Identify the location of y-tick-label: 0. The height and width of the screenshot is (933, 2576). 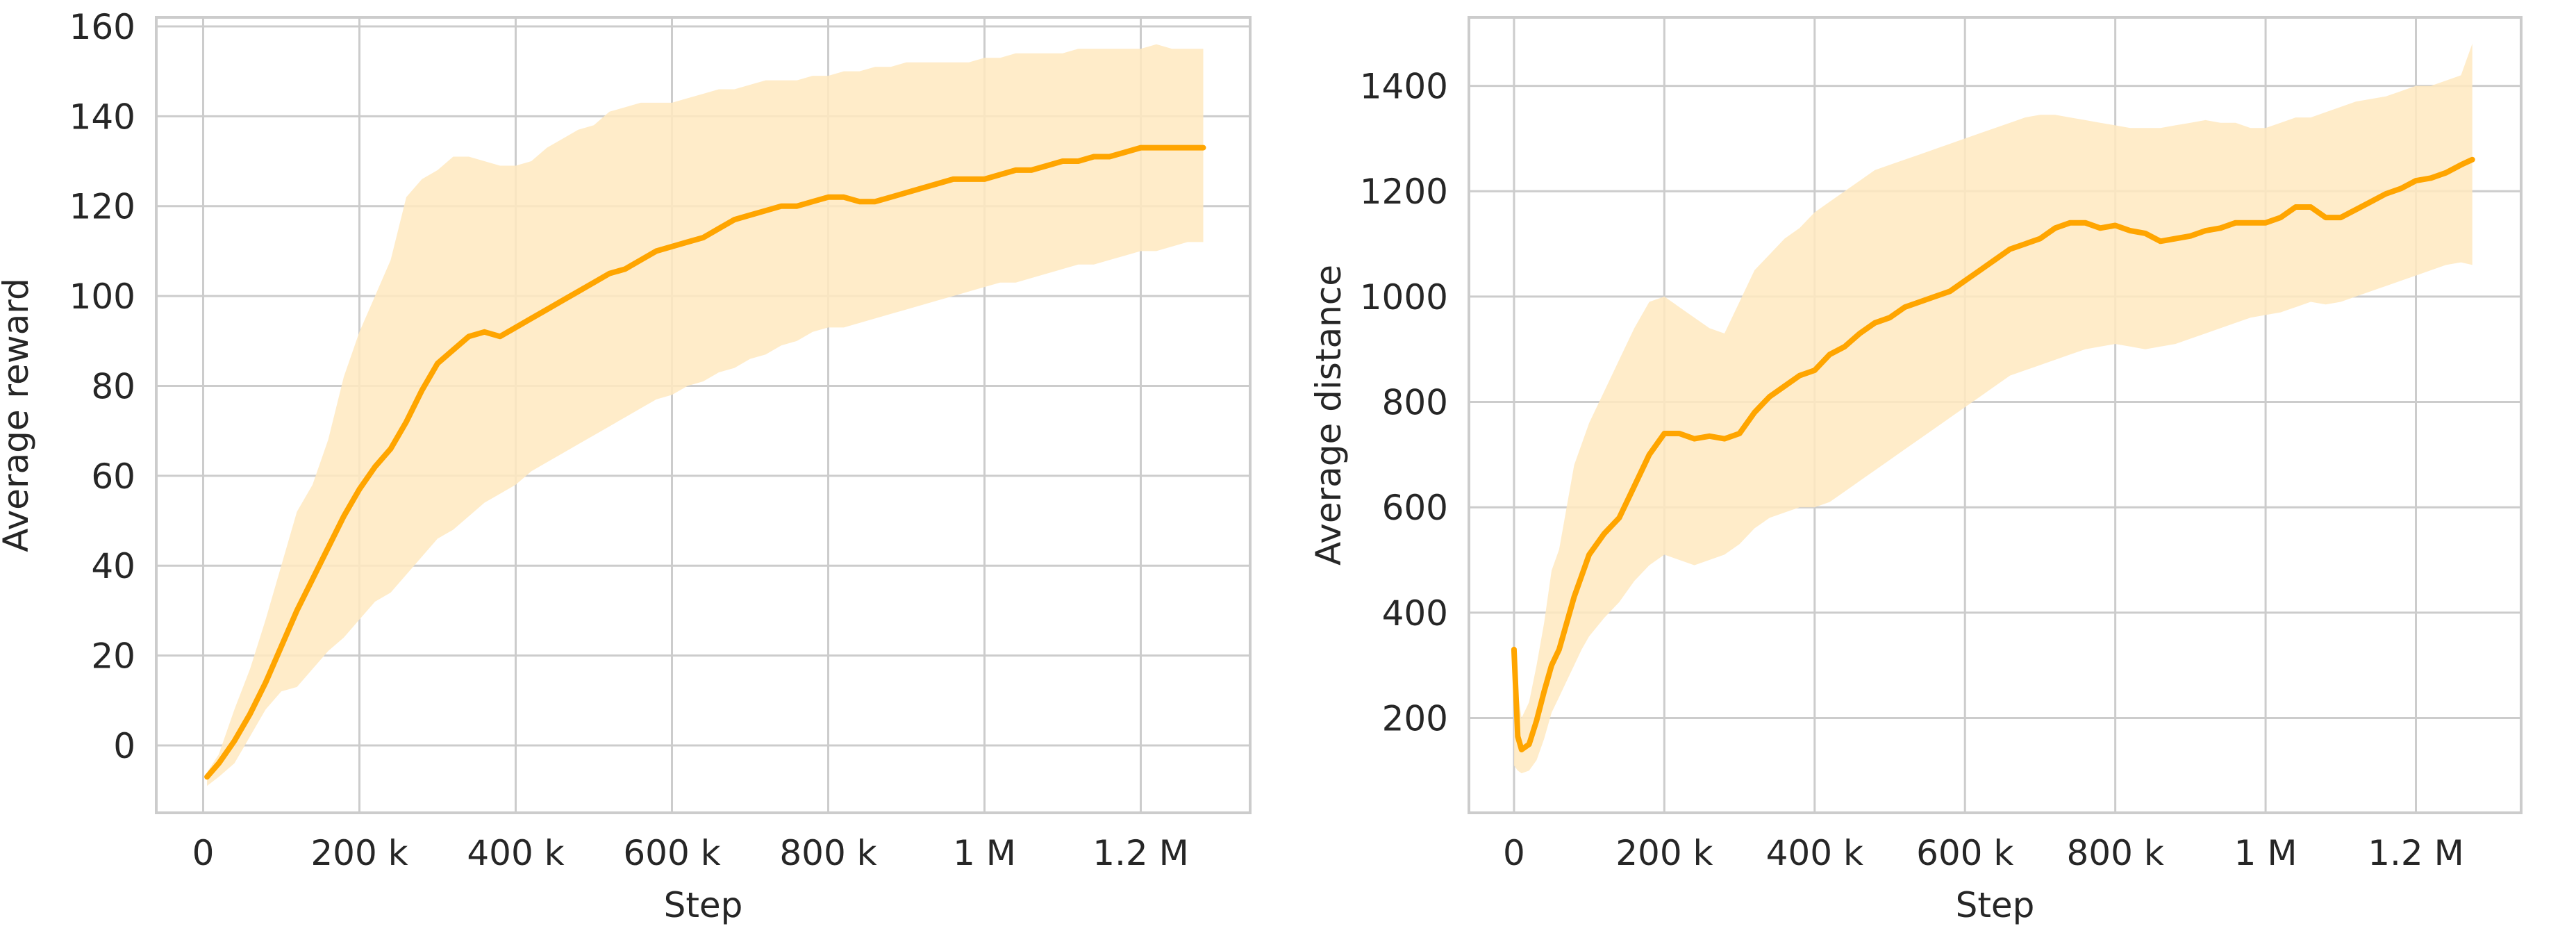
(124, 746).